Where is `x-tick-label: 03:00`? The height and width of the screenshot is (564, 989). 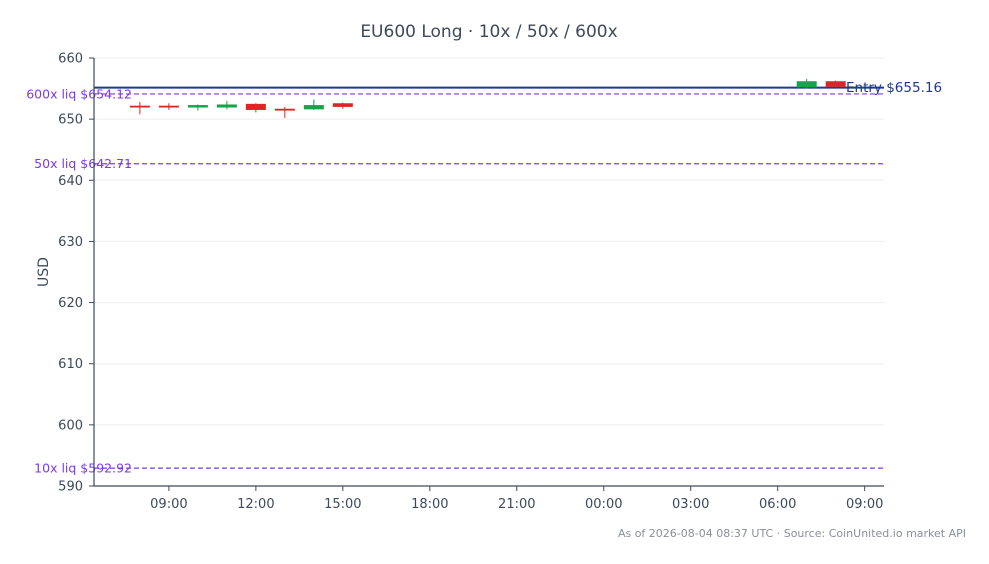 x-tick-label: 03:00 is located at coordinates (690, 504).